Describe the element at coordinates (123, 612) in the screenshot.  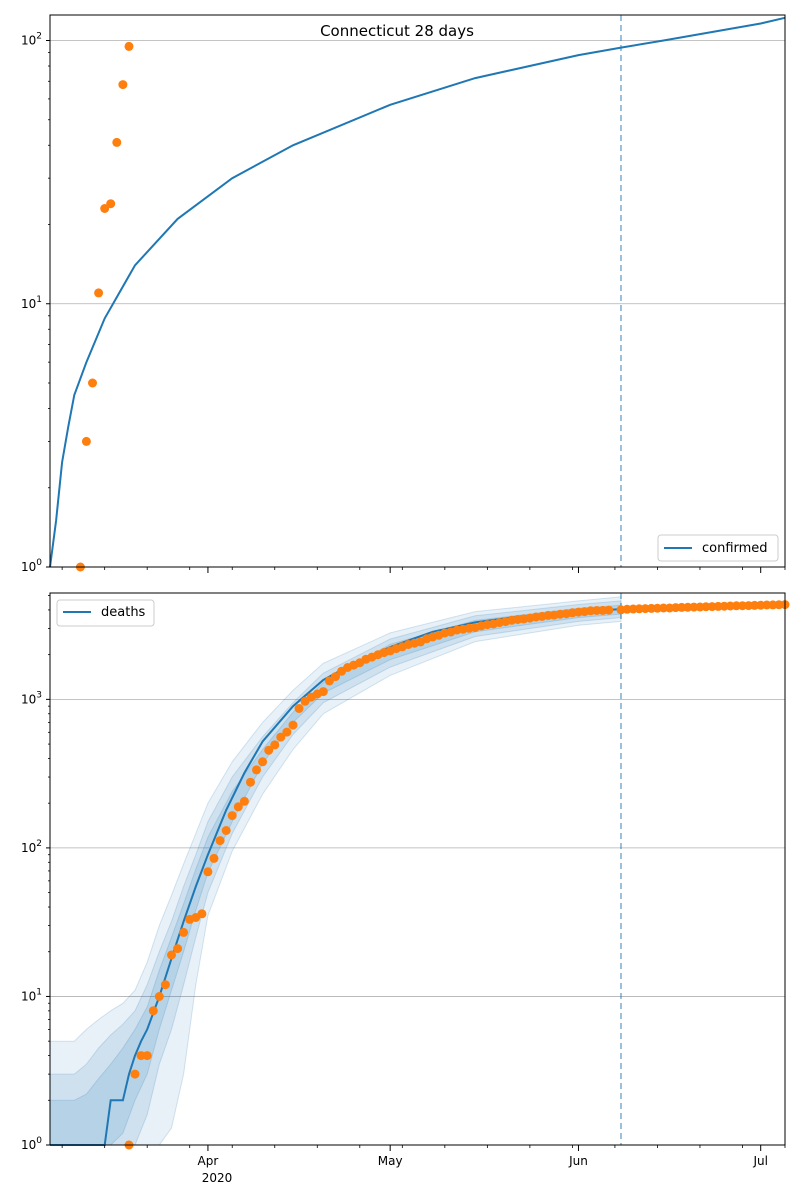
I see `legend-label-deaths: deaths` at that location.